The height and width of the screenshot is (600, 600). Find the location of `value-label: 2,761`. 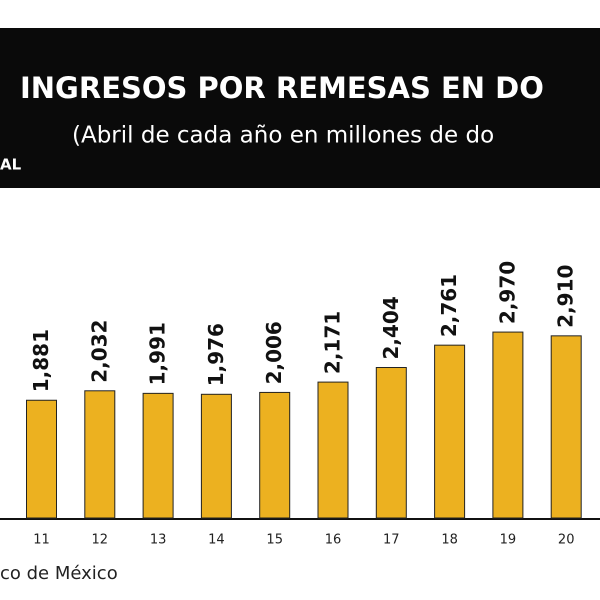

value-label: 2,761 is located at coordinates (449, 305).